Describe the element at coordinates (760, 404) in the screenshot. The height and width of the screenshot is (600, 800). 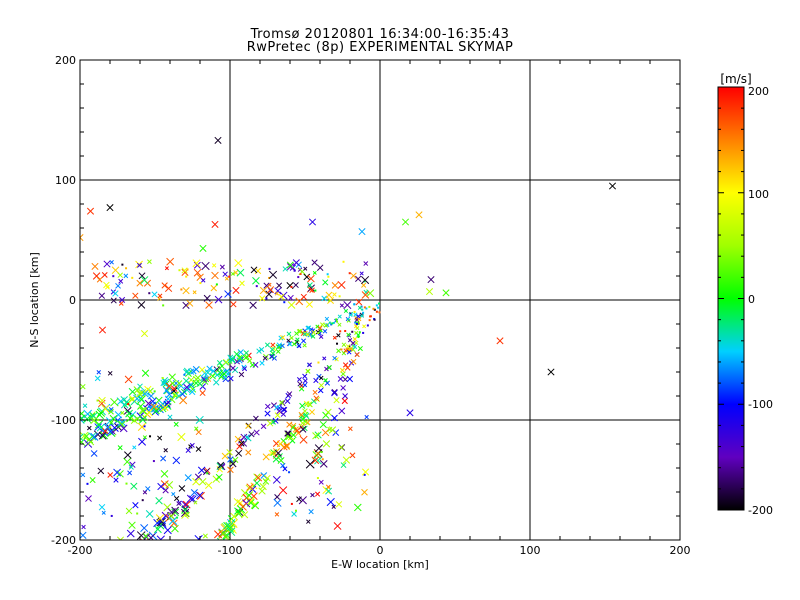
I see `colorbar-tick-label: -100` at that location.